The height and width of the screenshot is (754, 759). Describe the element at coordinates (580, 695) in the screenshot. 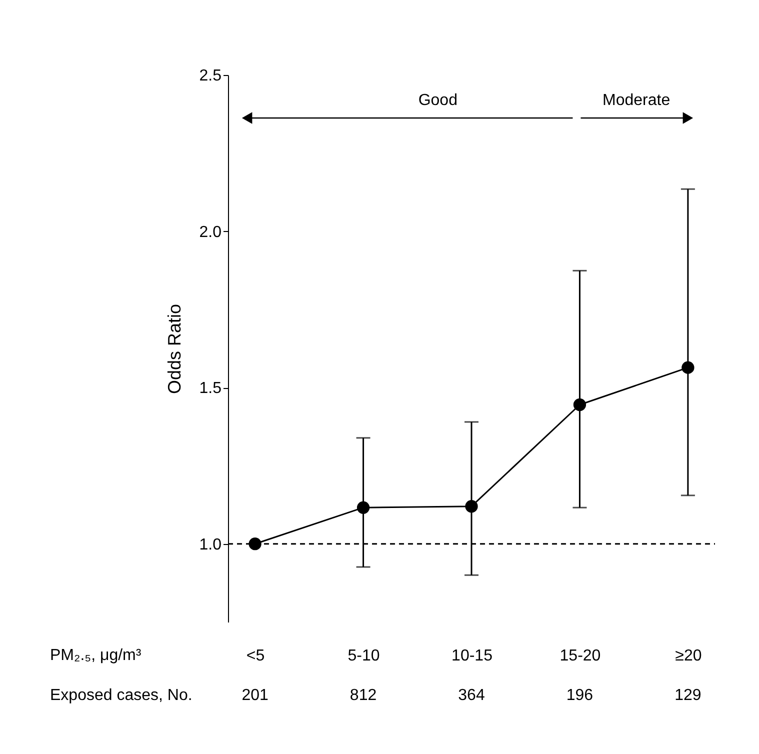

I see `text: 196` at that location.